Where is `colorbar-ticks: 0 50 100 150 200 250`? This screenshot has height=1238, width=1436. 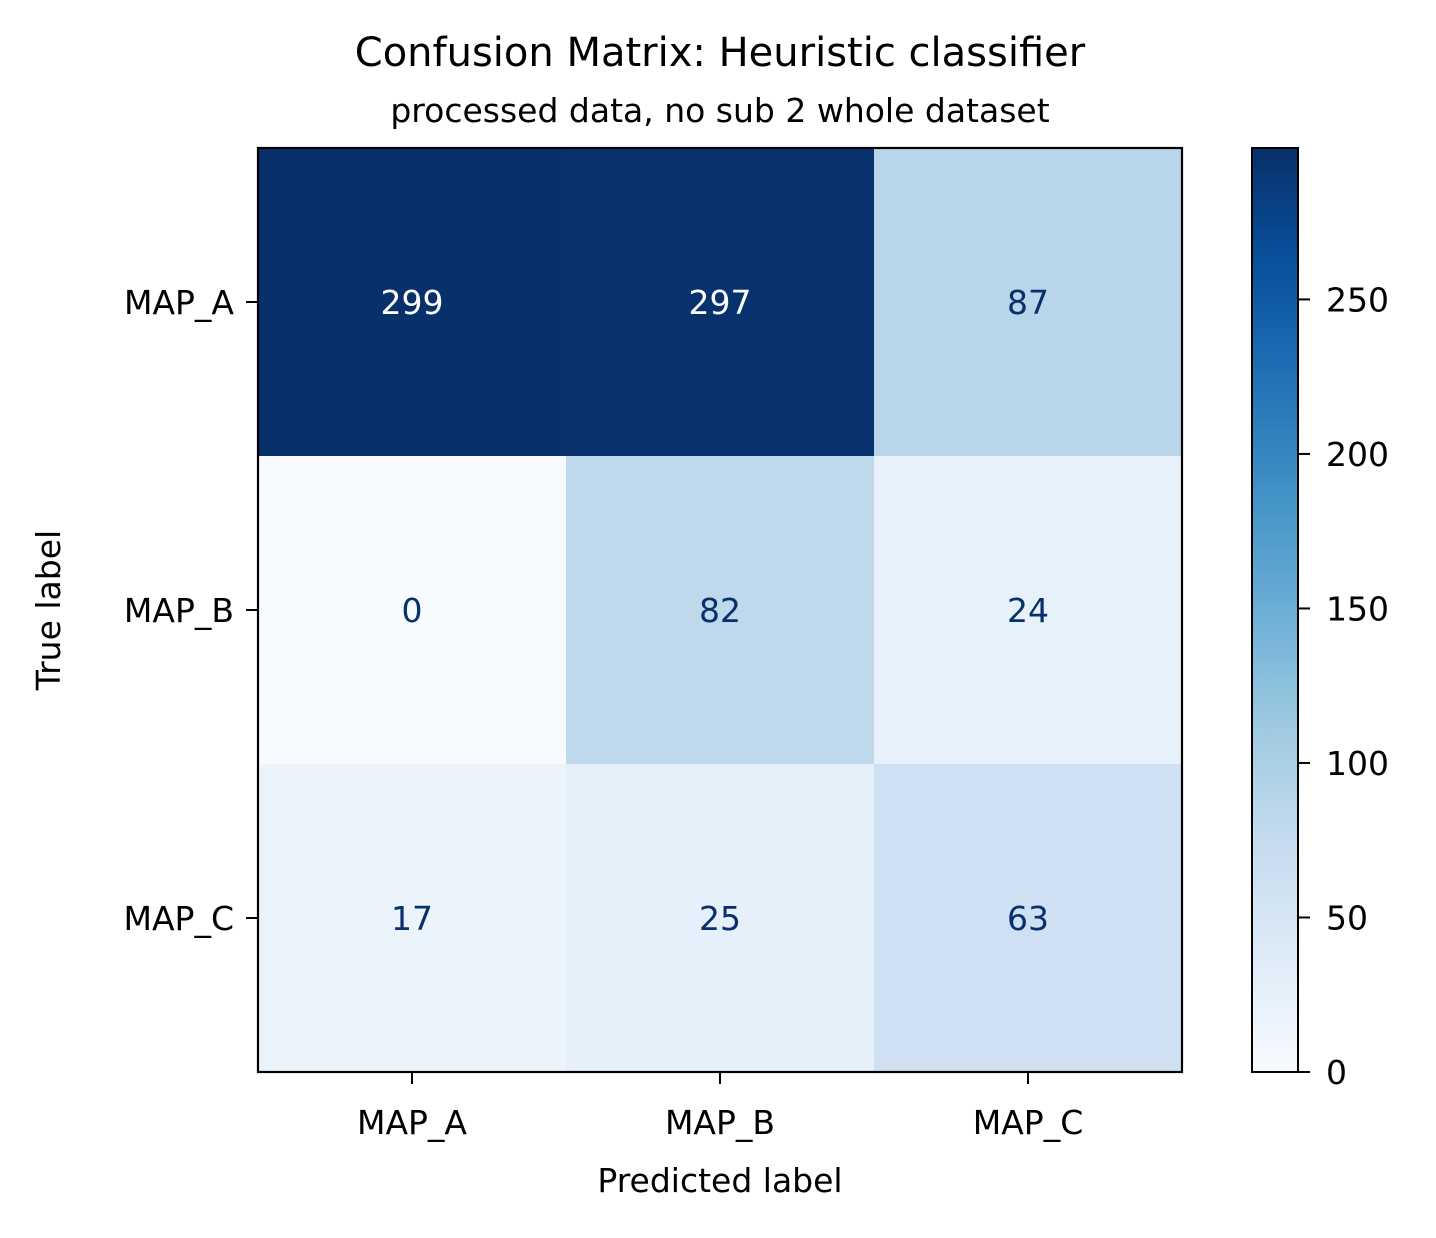
colorbar-ticks: 0 50 100 150 200 250 is located at coordinates (1343, 686).